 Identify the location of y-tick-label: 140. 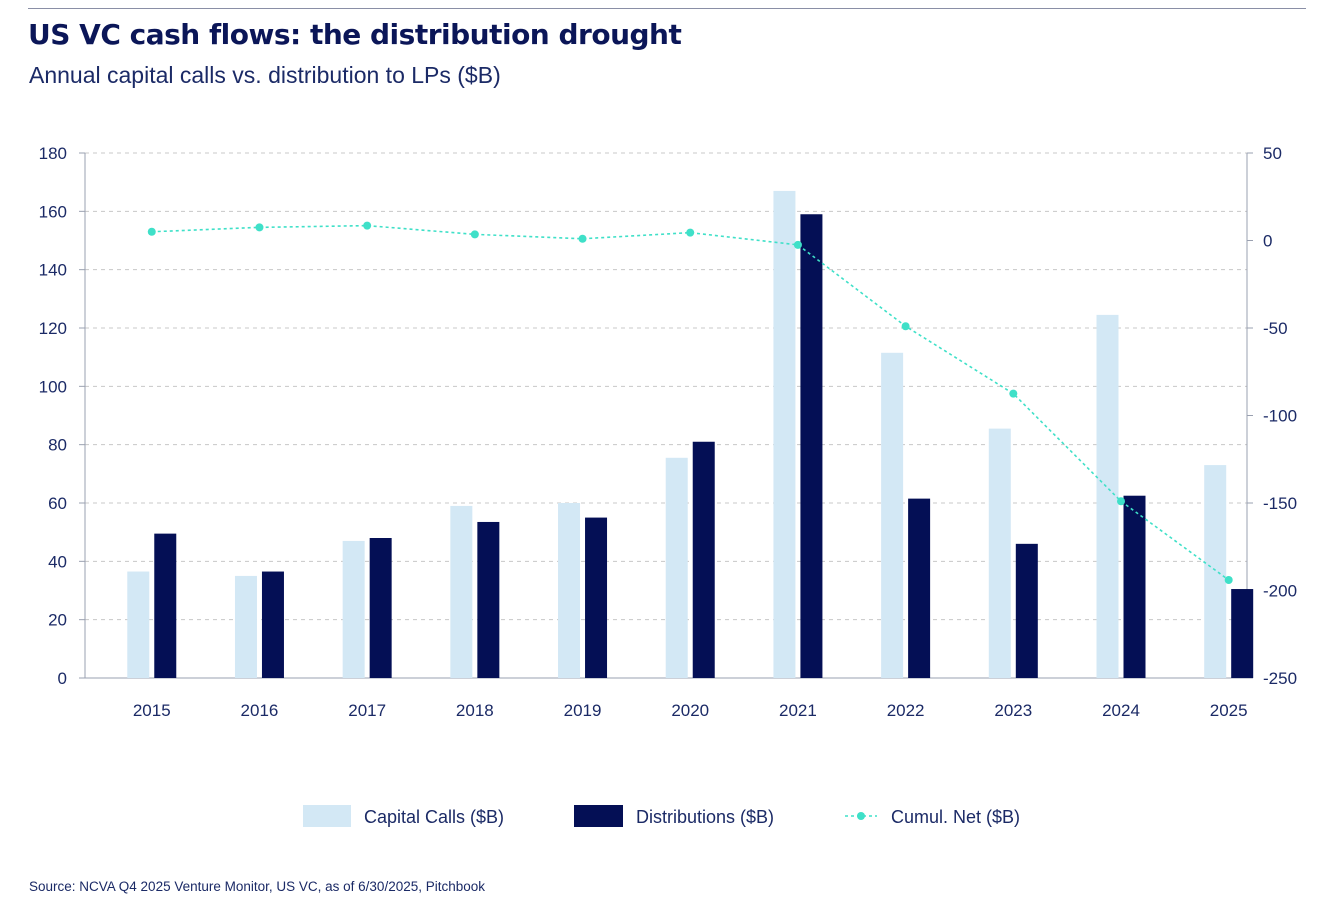
(53, 270).